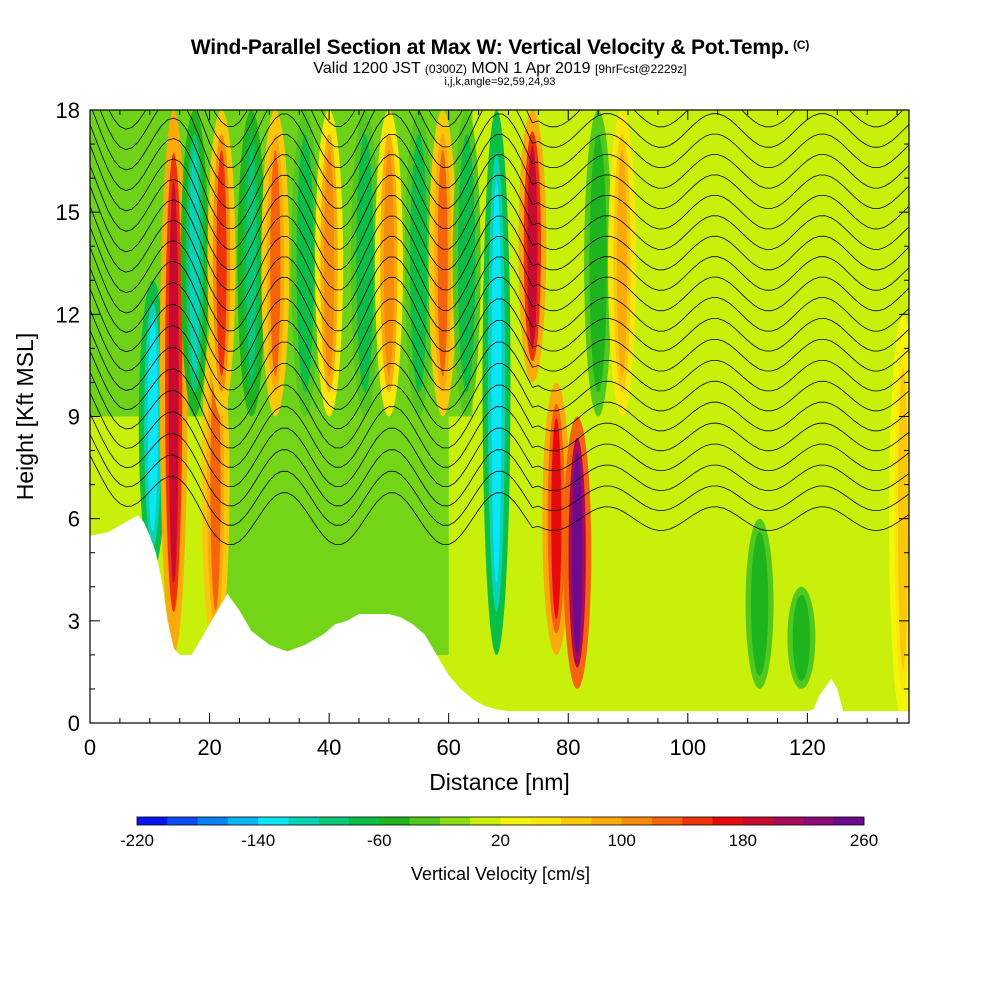 This screenshot has height=1000, width=1000. Describe the element at coordinates (687, 747) in the screenshot. I see `x-tick-label-100: 100` at that location.